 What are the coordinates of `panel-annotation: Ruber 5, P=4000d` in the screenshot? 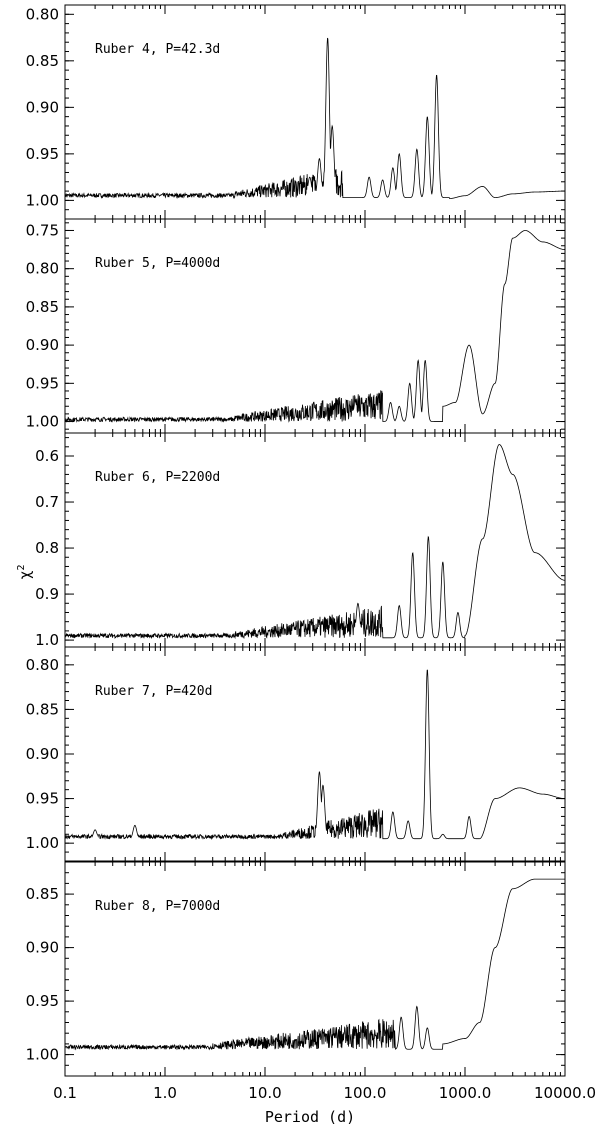 It's located at (157, 263).